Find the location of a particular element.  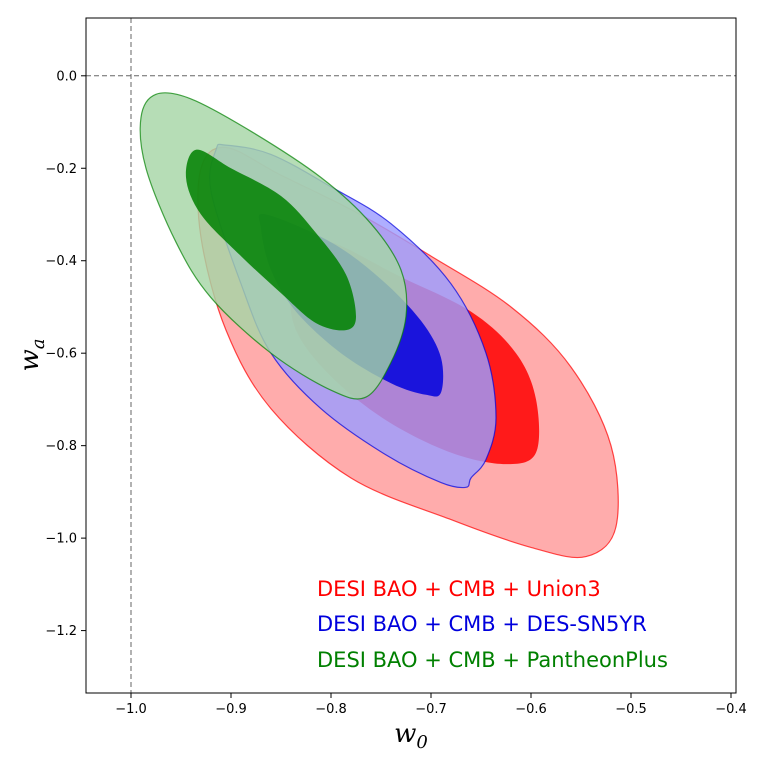

y-tick-label: 0.0 is located at coordinates (66, 76).